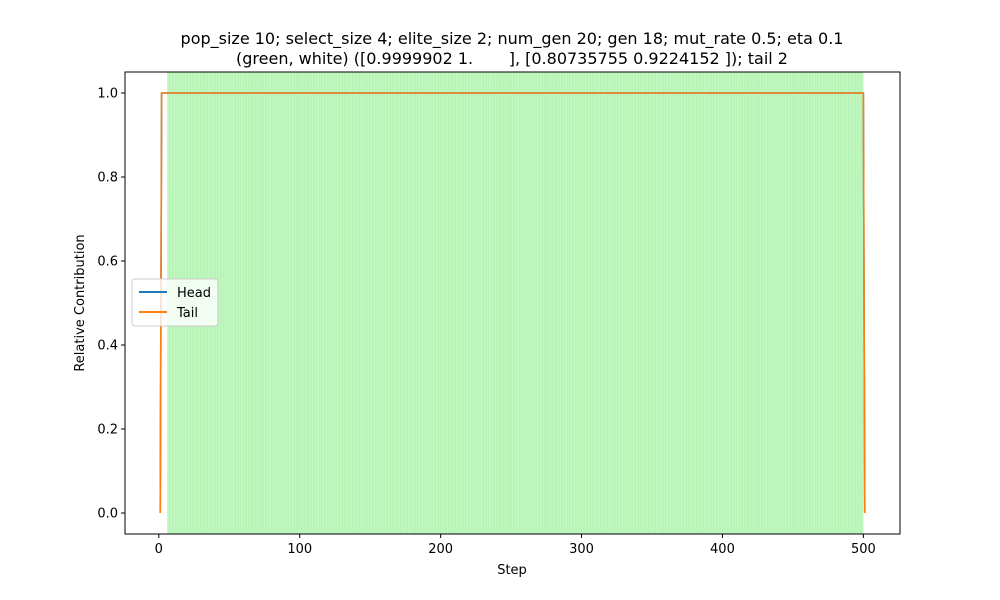 This screenshot has height=600, width=1000. What do you see at coordinates (107, 514) in the screenshot?
I see `y-tick-label: 0.0` at bounding box center [107, 514].